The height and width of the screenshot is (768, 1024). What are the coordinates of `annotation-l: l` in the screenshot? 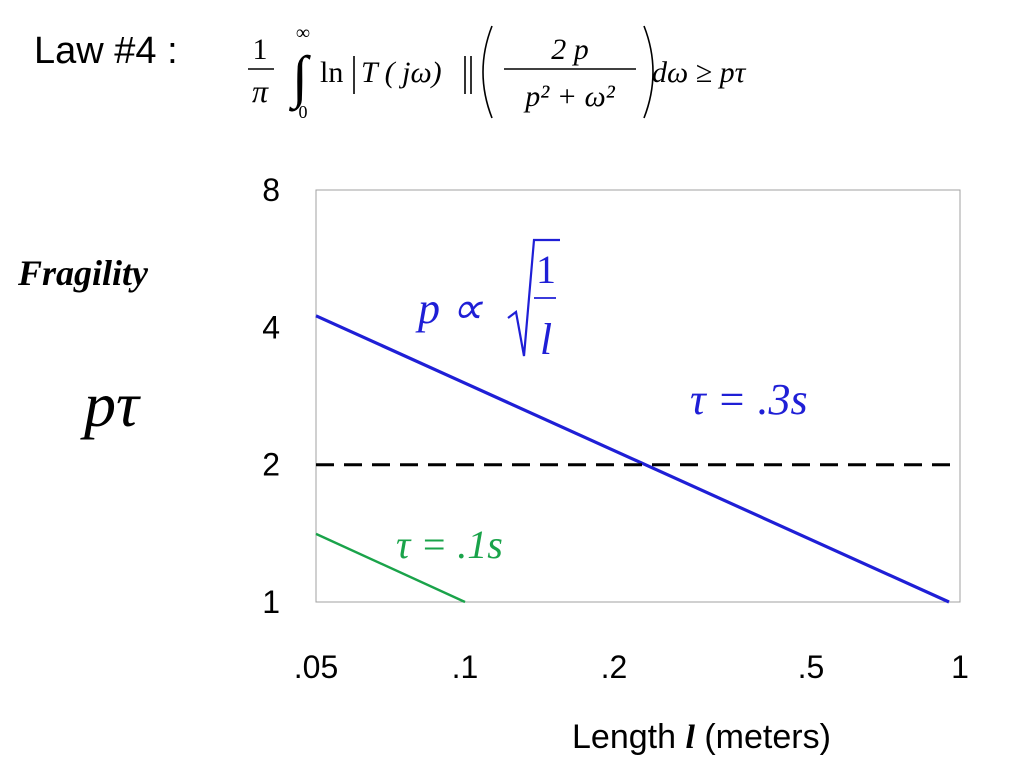 It's located at (546, 339).